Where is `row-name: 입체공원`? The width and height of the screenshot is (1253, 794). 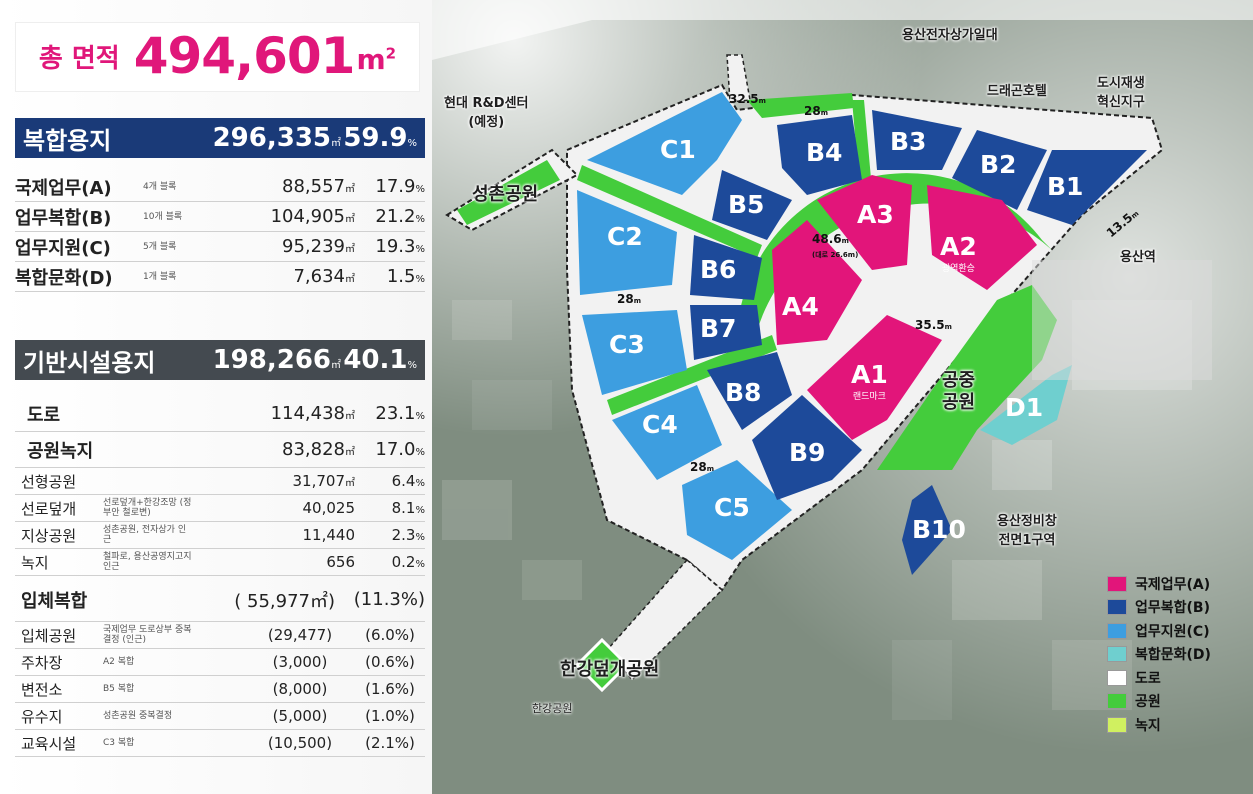 row-name: 입체공원 is located at coordinates (49, 635).